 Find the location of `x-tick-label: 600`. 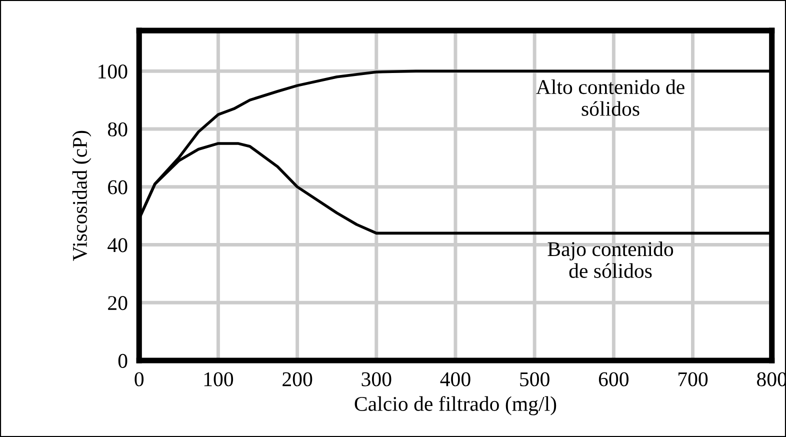

x-tick-label: 600 is located at coordinates (613, 379).